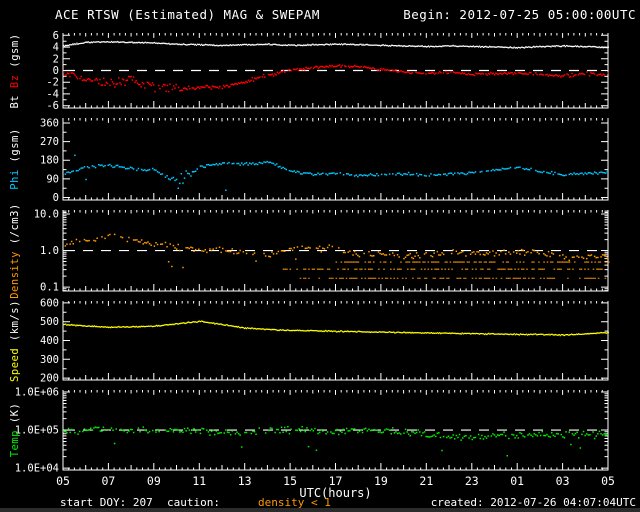  What do you see at coordinates (15, 323) in the screenshot?
I see `axis-label-part: (km/s)` at bounding box center [15, 323].